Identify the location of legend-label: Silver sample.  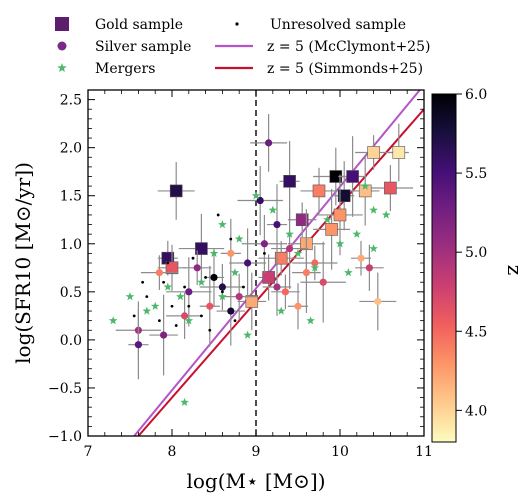
(143, 47).